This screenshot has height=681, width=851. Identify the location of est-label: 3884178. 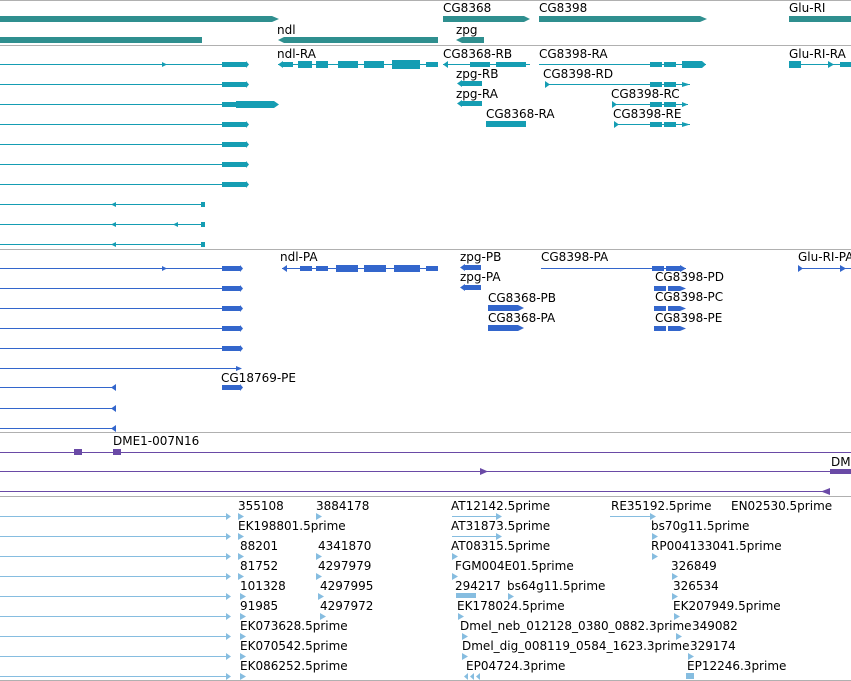
(342, 506).